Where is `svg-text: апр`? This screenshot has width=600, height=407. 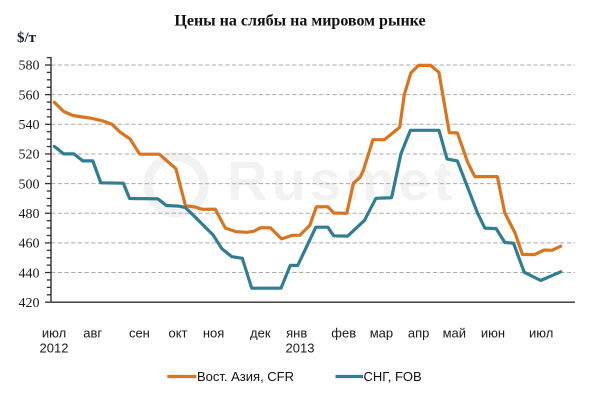
svg-text: апр is located at coordinates (419, 333).